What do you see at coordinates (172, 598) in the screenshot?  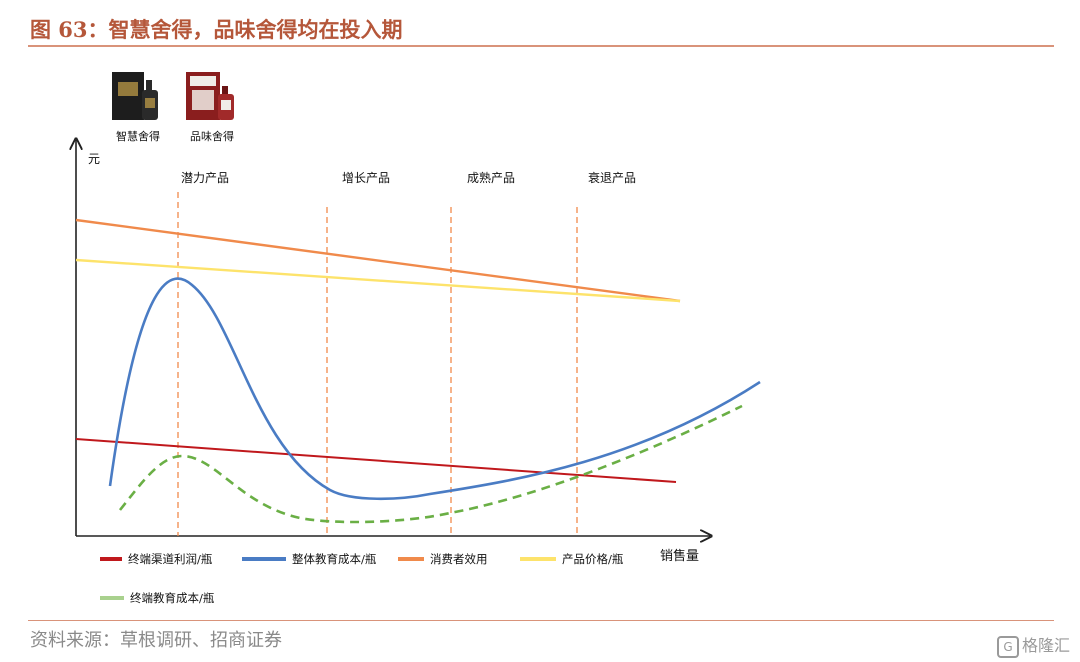 I see `legend-label: 终端教育成本/瓶` at bounding box center [172, 598].